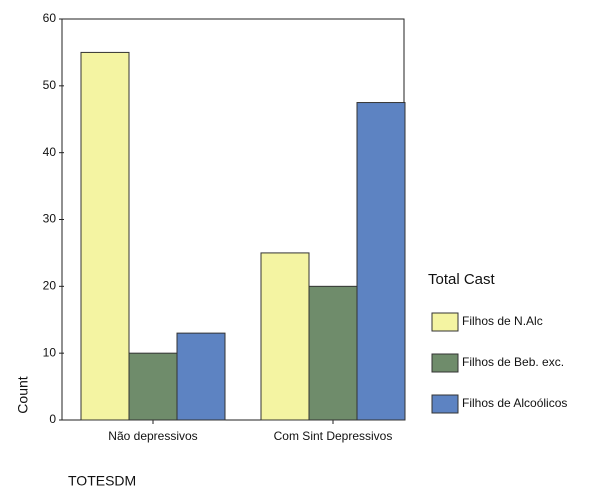 The height and width of the screenshot is (491, 603). What do you see at coordinates (50, 85) in the screenshot?
I see `y-tick-label: 50` at bounding box center [50, 85].